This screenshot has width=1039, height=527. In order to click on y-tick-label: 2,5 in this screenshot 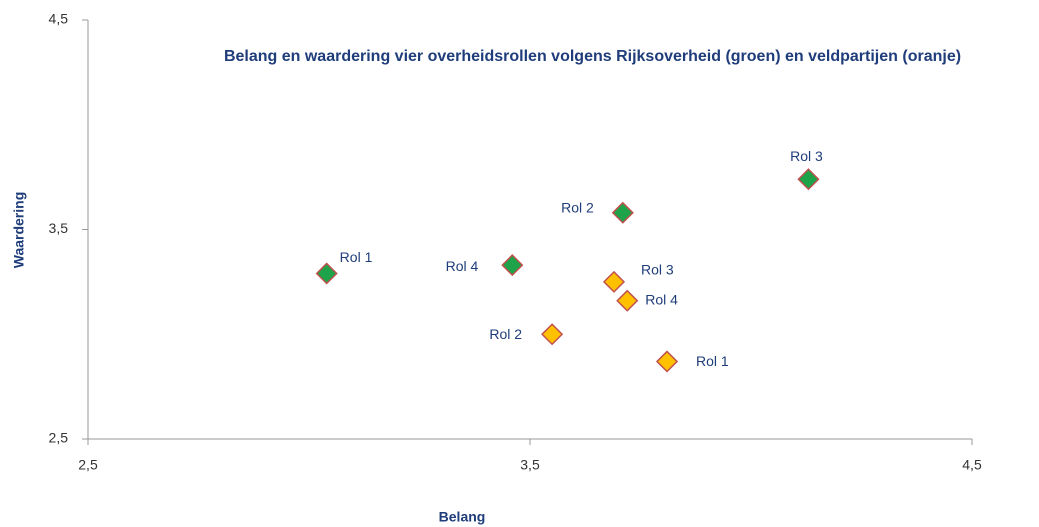, I will do `click(59, 438)`.